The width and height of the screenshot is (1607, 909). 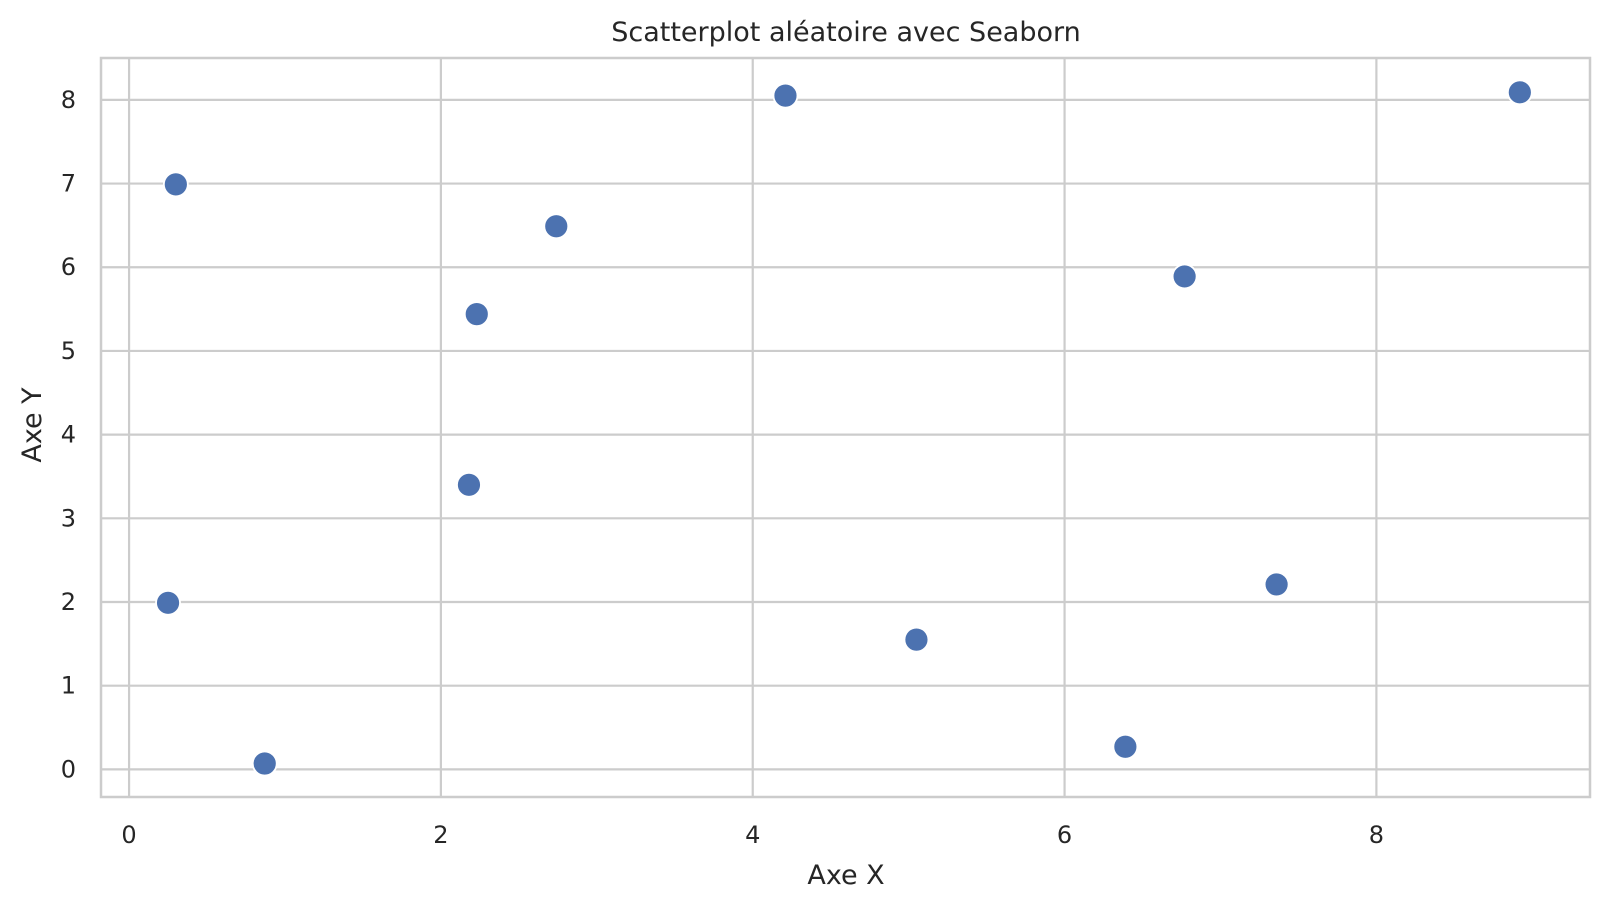 I want to click on x-tick-label: 8, so click(x=1376, y=835).